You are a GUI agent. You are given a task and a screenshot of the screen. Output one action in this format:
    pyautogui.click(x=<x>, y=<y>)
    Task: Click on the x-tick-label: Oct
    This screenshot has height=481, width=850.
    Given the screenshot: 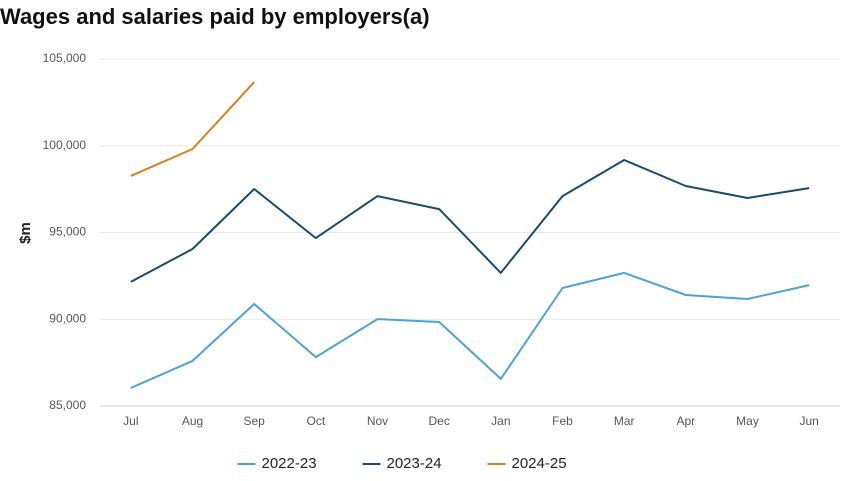 What is the action you would take?
    pyautogui.click(x=315, y=421)
    